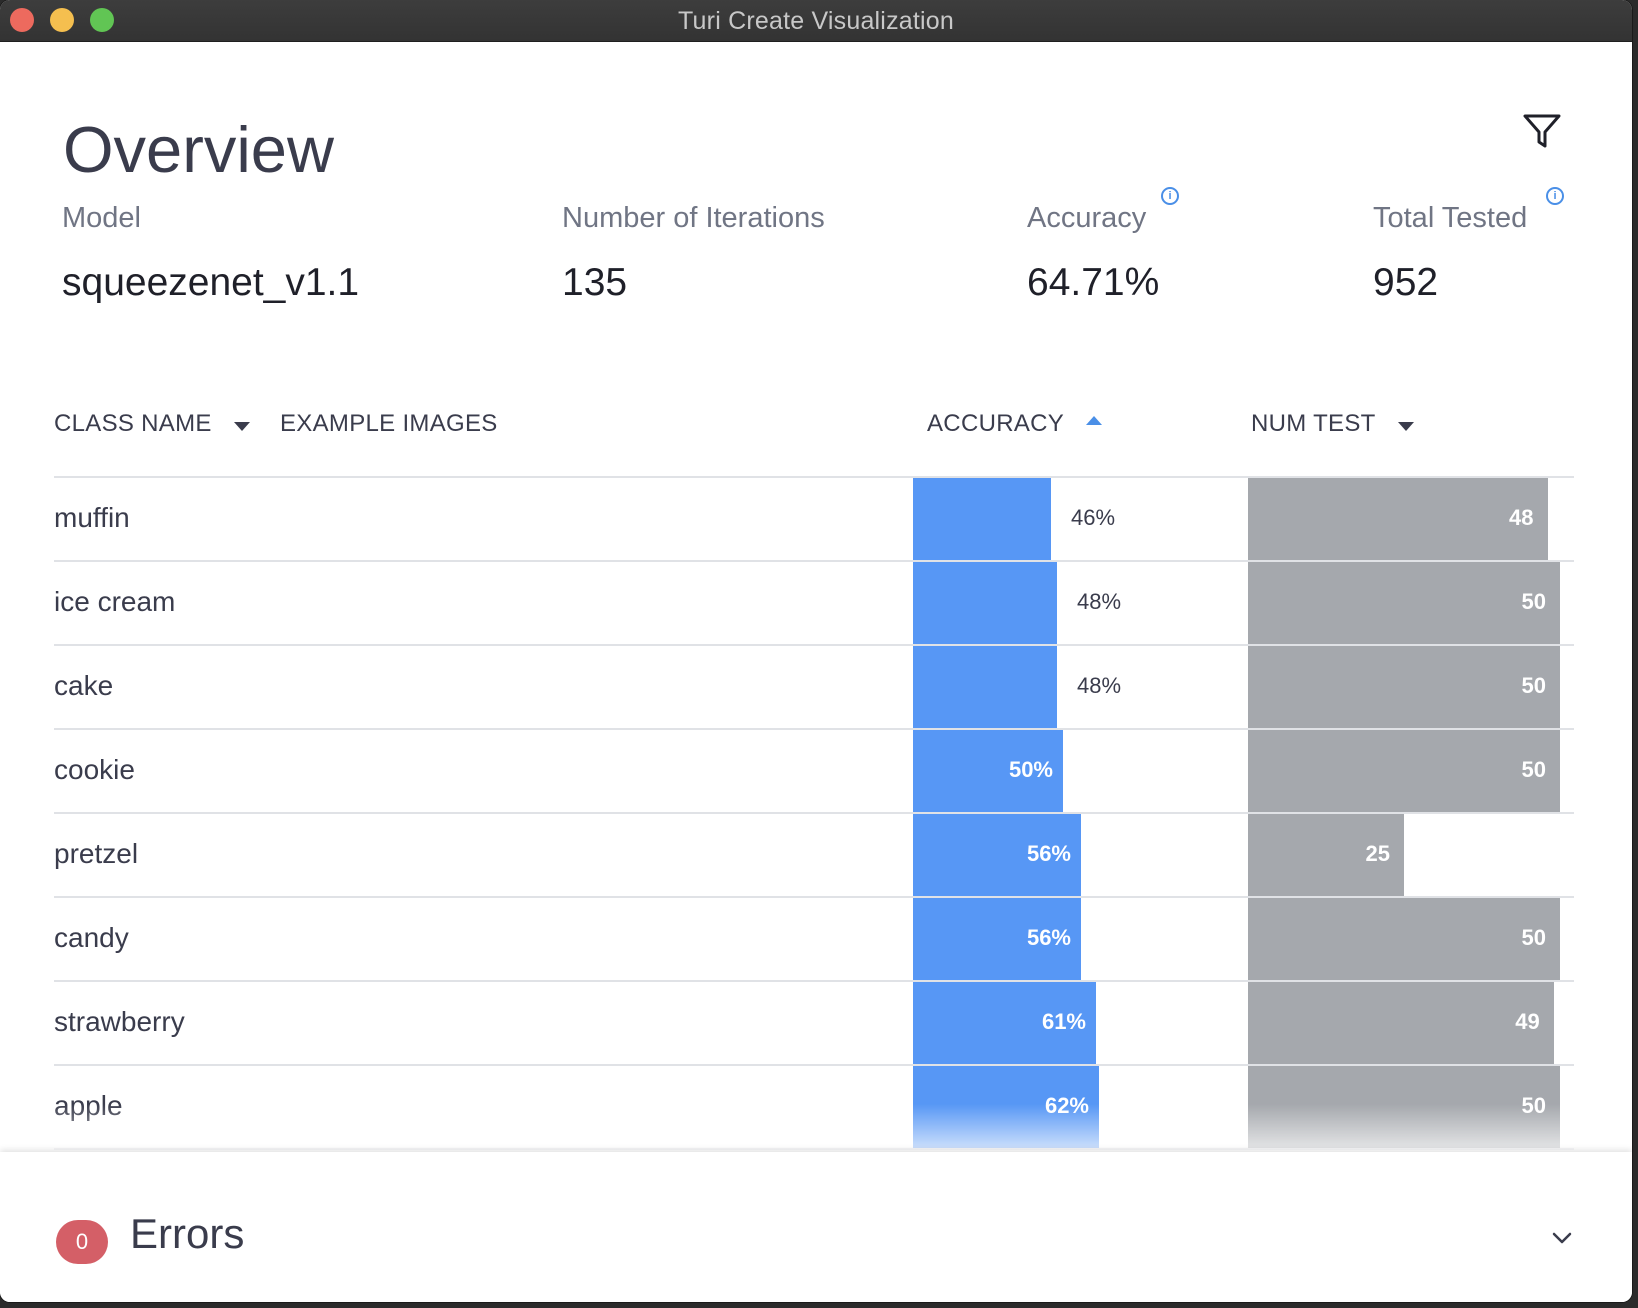 This screenshot has width=1638, height=1308. Describe the element at coordinates (82, 1242) in the screenshot. I see `error-count-badge: 0` at that location.